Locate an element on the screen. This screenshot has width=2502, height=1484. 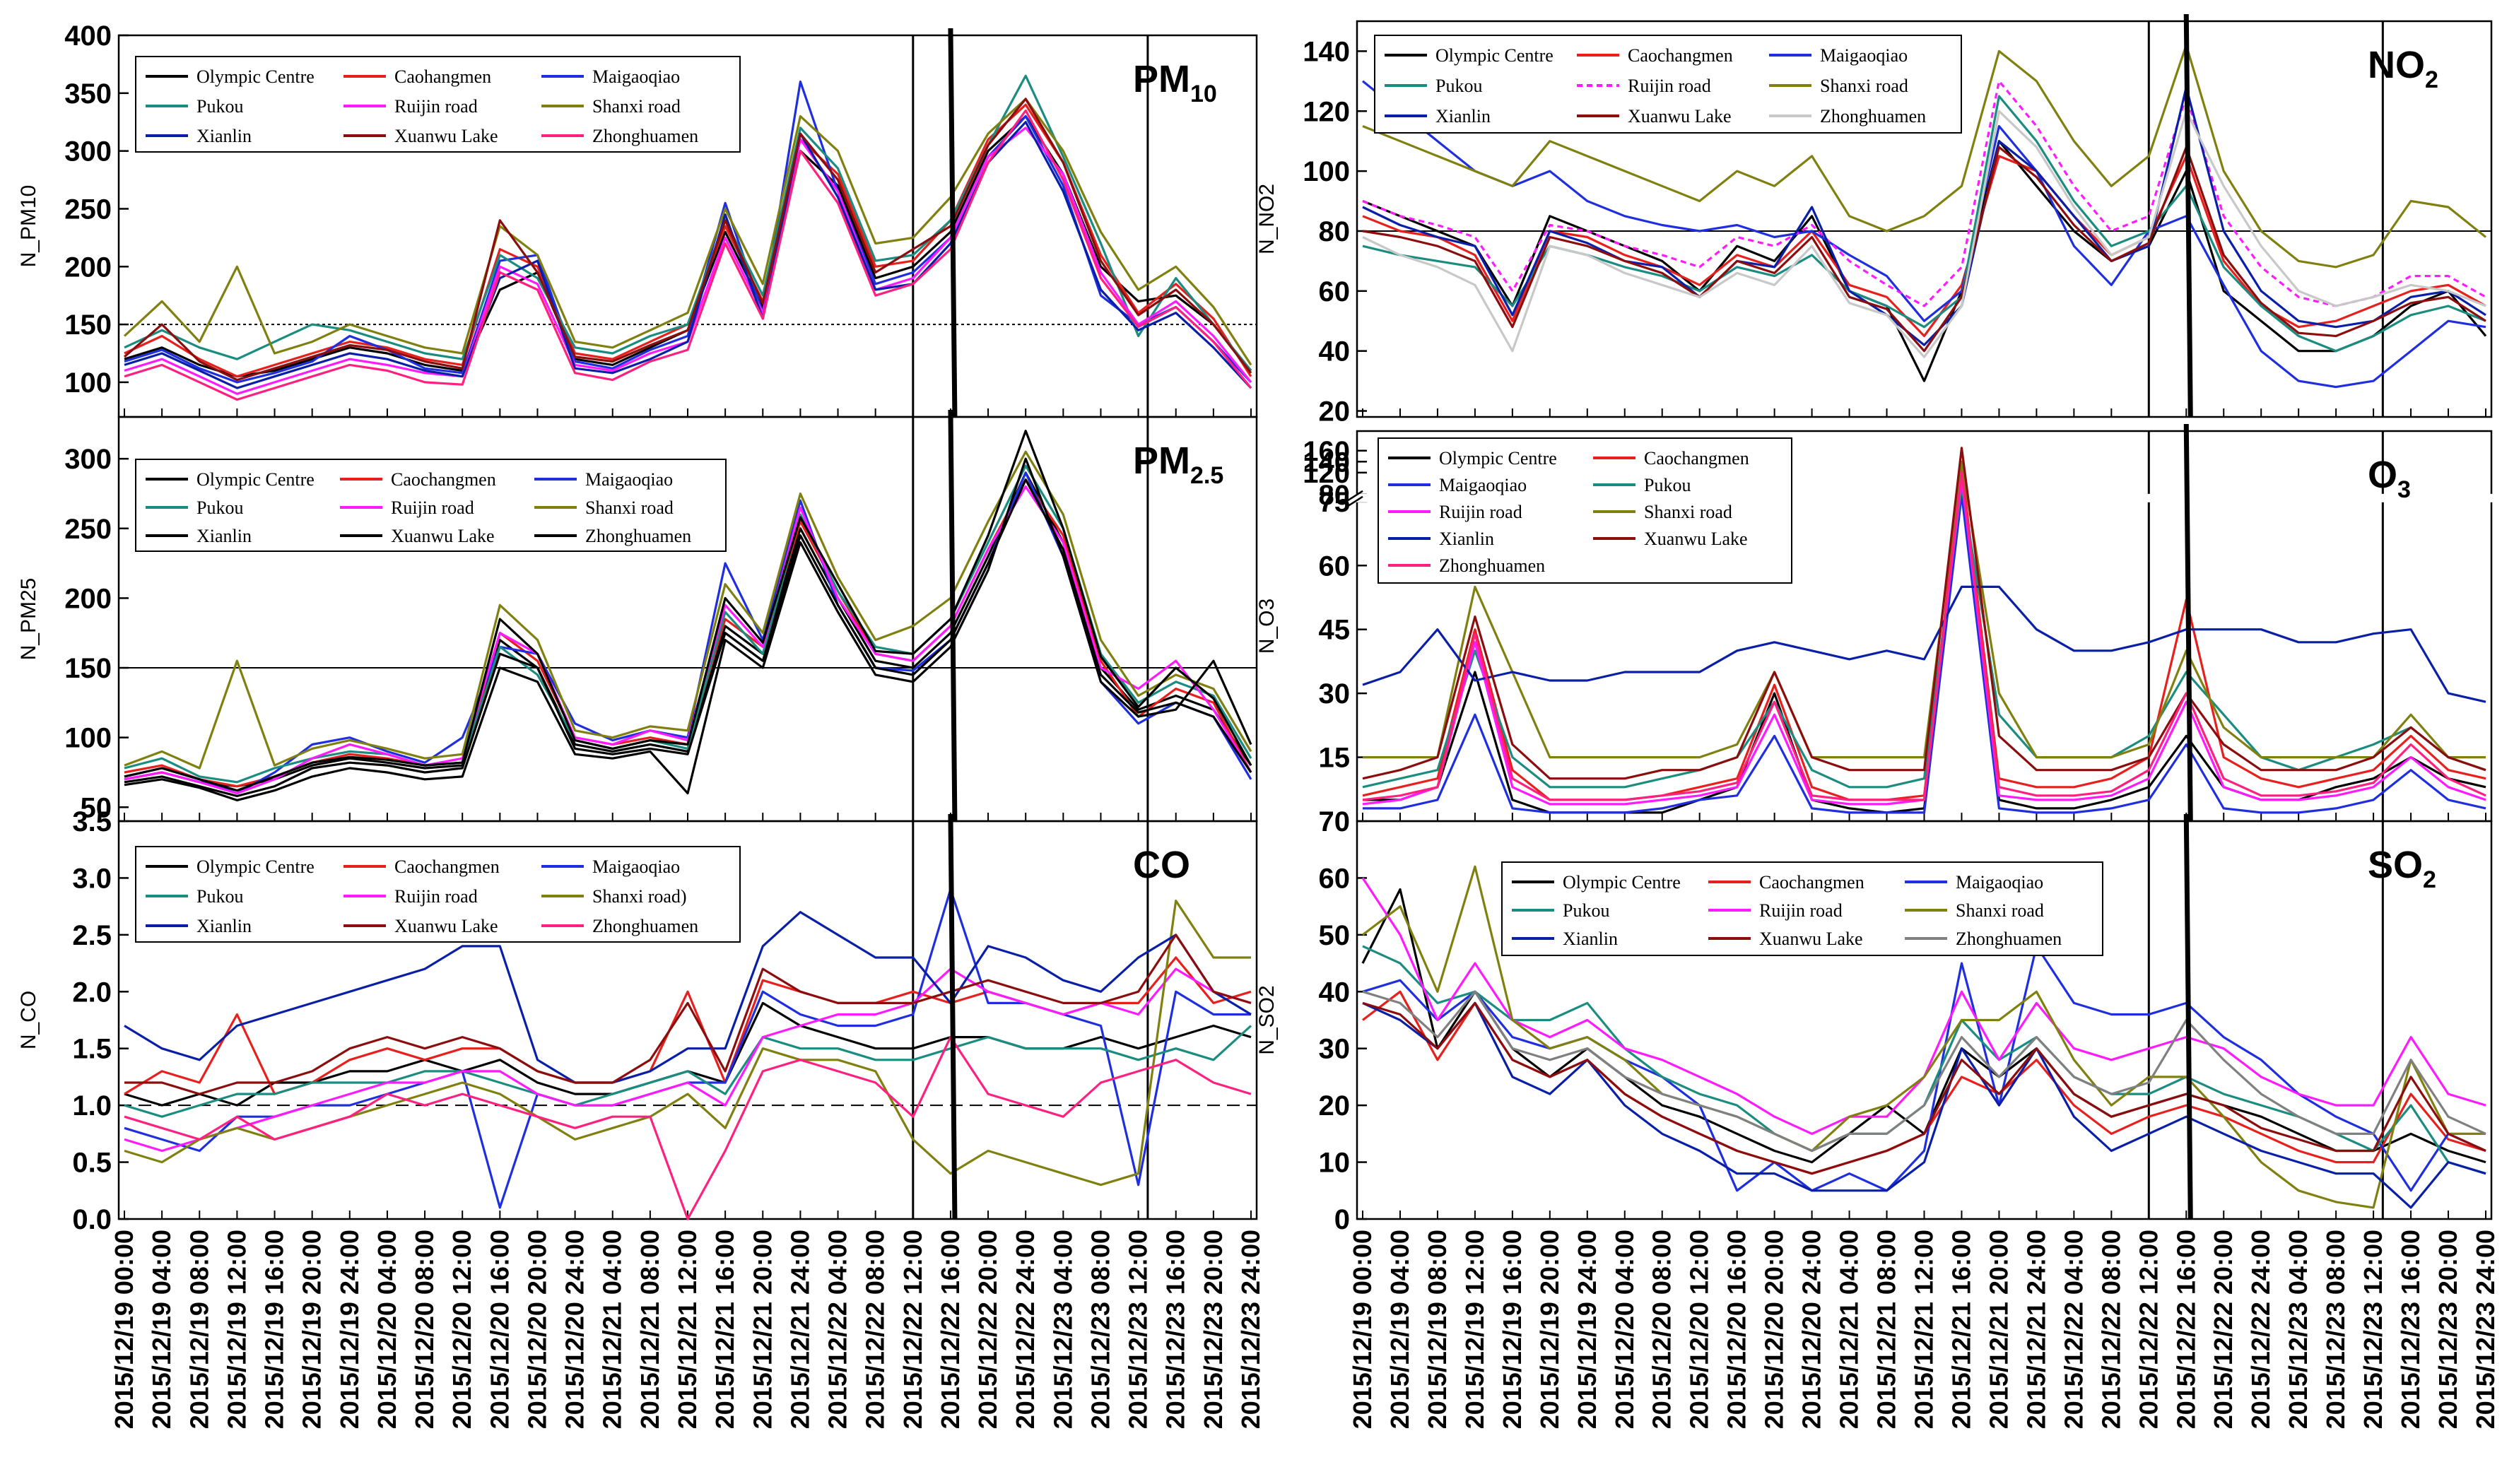
x-tick-label-left: 2015/12/22 08:00 is located at coordinates (875, 1329).